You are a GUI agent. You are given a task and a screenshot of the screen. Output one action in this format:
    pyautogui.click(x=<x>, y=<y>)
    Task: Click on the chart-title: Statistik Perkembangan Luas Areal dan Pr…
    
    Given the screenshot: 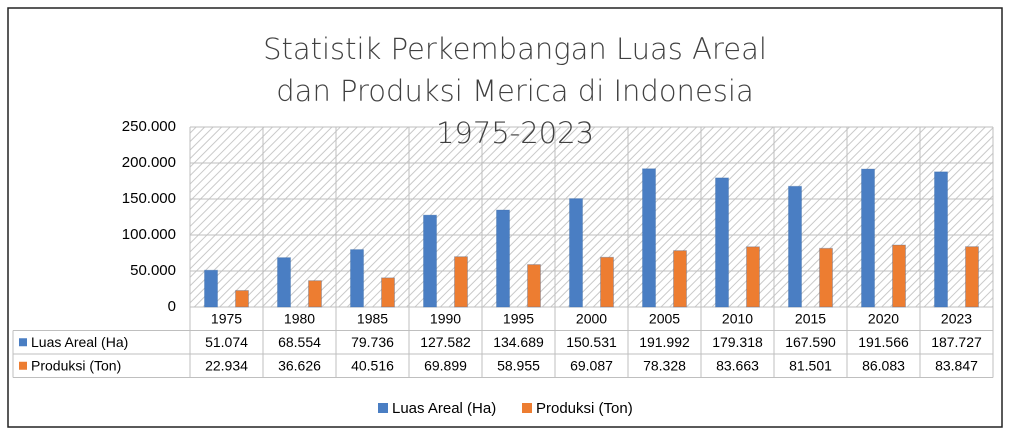 What is the action you would take?
    pyautogui.click(x=515, y=91)
    